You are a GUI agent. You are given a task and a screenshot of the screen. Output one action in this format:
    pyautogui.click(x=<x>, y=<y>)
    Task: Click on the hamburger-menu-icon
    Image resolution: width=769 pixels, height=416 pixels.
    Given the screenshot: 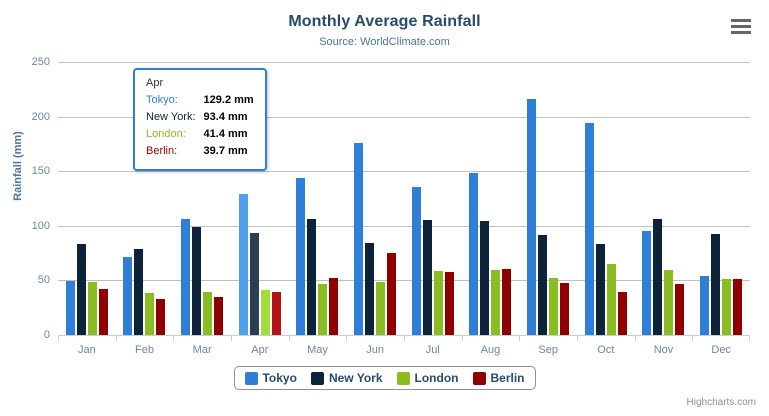 What is the action you would take?
    pyautogui.click(x=741, y=27)
    